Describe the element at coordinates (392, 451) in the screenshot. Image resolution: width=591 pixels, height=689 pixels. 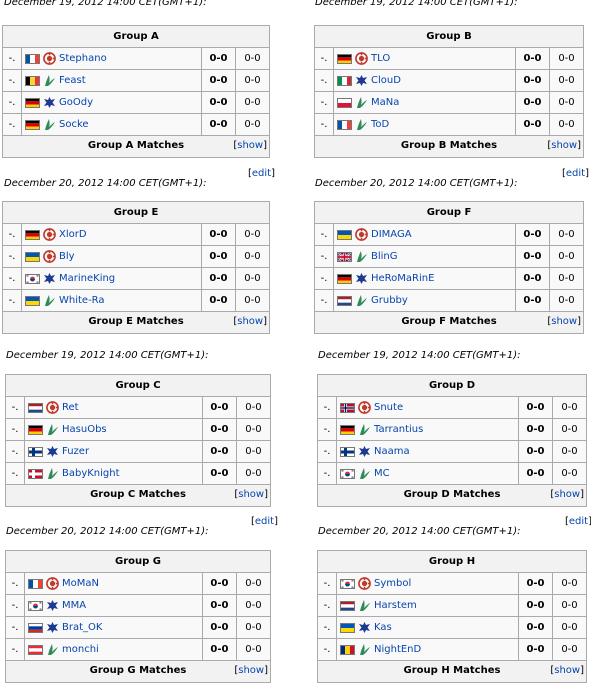
I see `player-link: Naama` at that location.